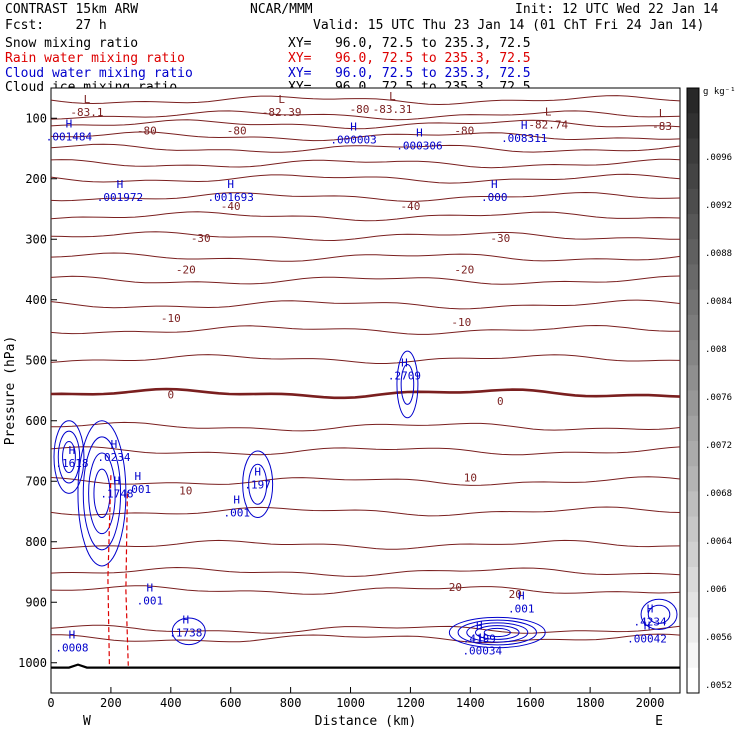  What do you see at coordinates (231, 197) in the screenshot?
I see `extremum-value: .001693` at bounding box center [231, 197].